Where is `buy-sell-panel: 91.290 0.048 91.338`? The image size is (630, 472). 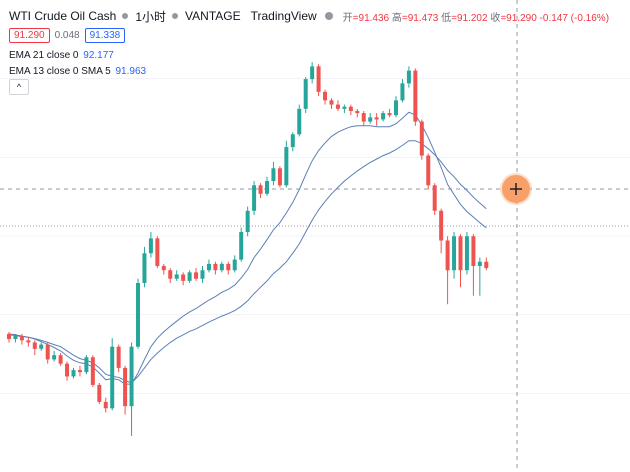
buy-sell-panel: 91.290 0.048 91.338 is located at coordinates (67, 35).